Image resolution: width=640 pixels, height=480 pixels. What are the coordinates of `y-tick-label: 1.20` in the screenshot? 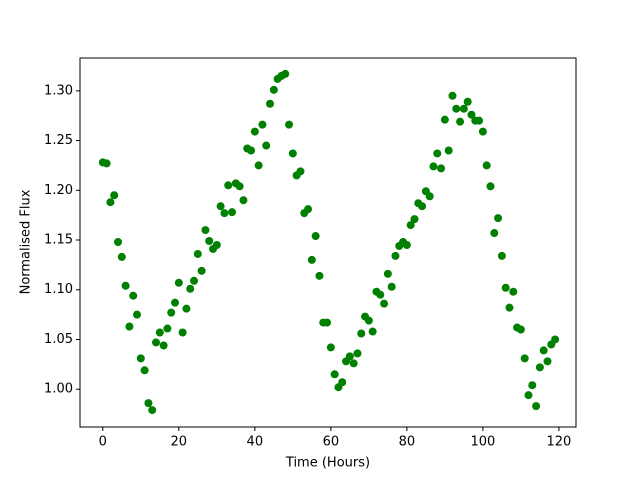 It's located at (58, 190).